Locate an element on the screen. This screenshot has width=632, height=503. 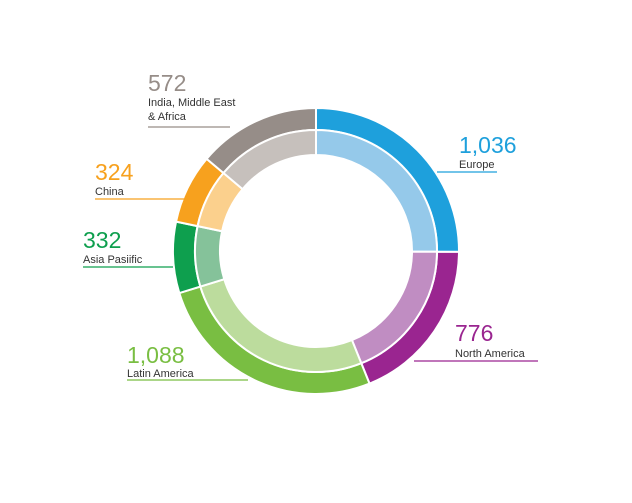
category-label: Asia Pasiific is located at coordinates (113, 260).